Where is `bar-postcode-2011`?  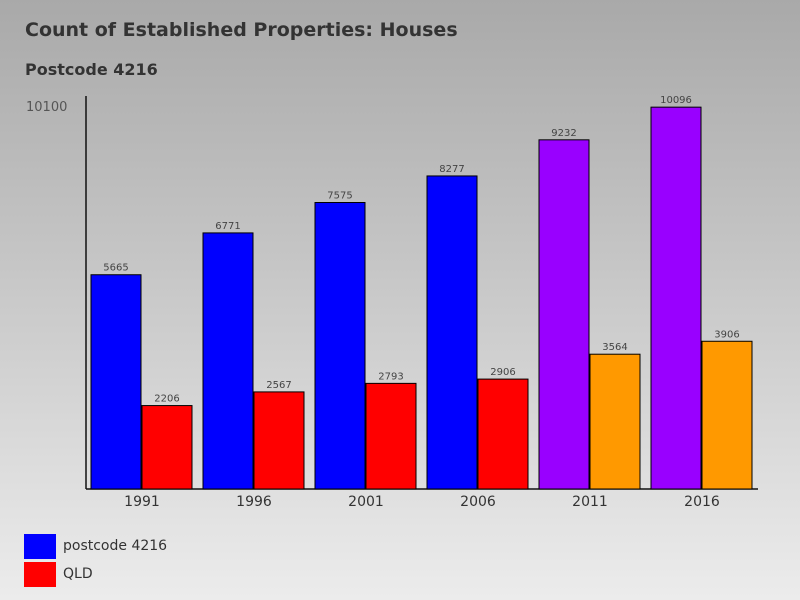 bar-postcode-2011 is located at coordinates (564, 314).